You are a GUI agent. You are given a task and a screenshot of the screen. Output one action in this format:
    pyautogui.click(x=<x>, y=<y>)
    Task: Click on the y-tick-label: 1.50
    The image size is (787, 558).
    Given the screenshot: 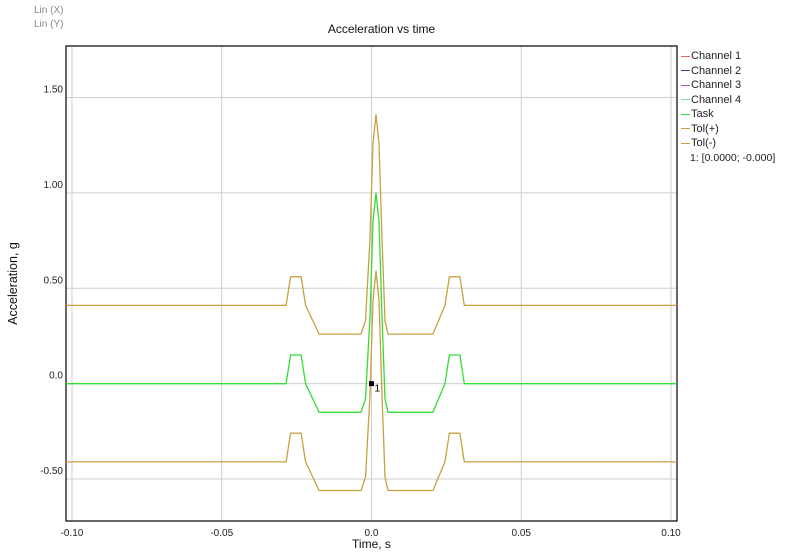 What is the action you would take?
    pyautogui.click(x=54, y=90)
    